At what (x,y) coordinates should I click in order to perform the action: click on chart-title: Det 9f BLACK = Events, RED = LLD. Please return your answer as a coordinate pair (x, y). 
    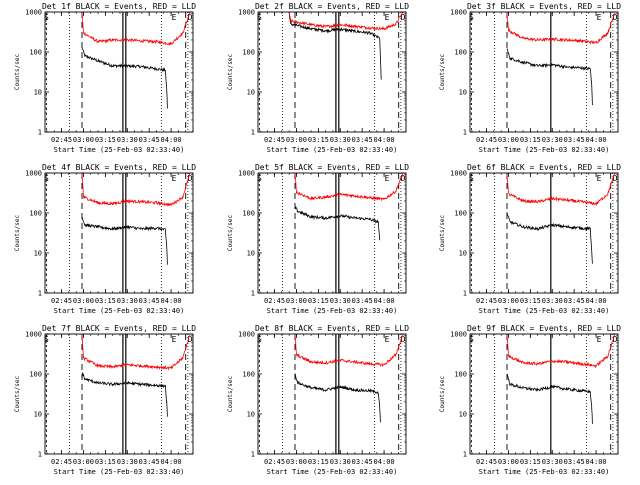
    Looking at the image, I should click on (544, 328).